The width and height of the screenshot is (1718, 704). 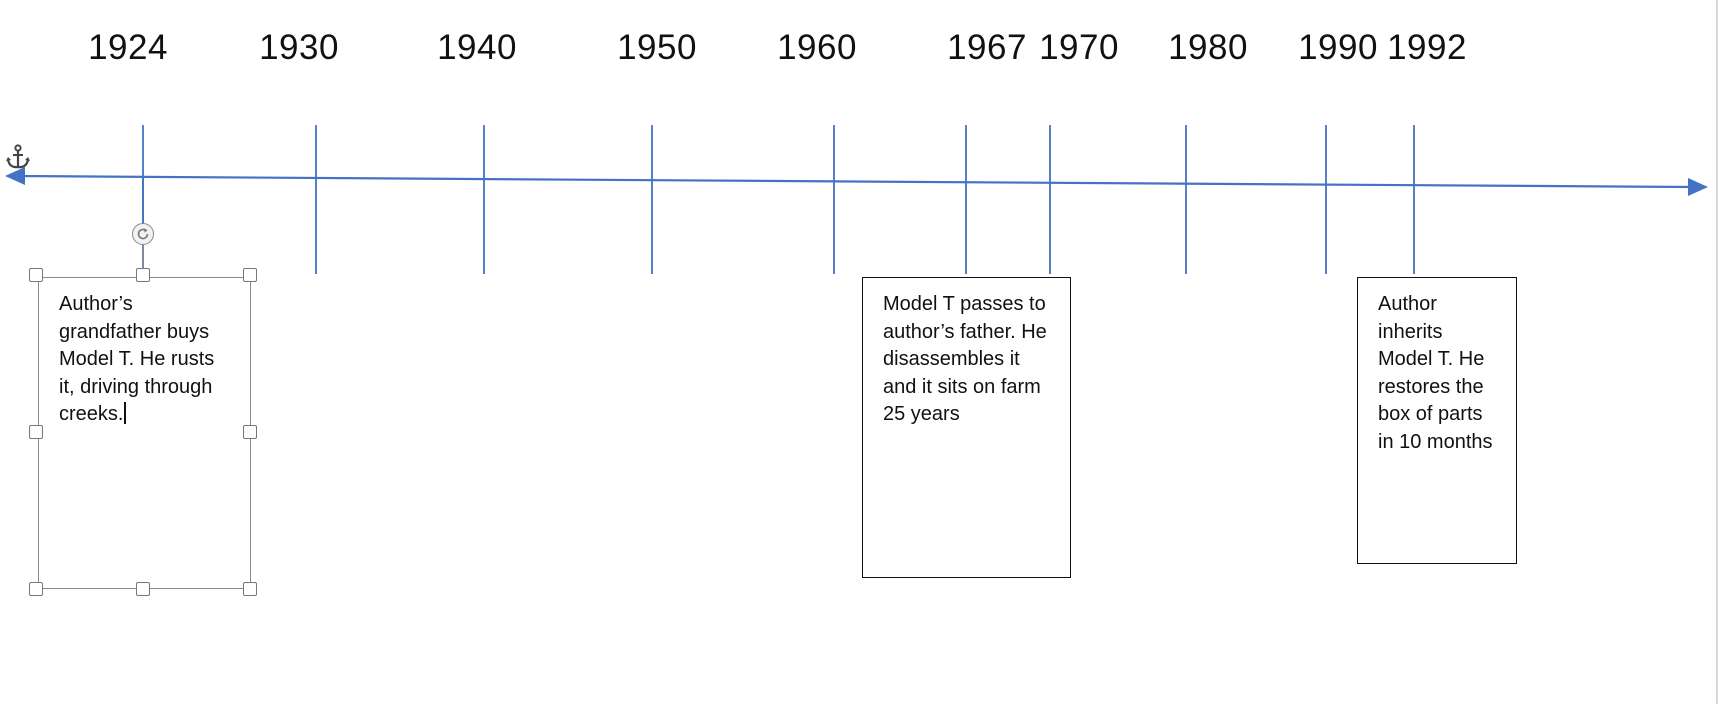 I want to click on year-label-1970: 1970, so click(x=1079, y=47).